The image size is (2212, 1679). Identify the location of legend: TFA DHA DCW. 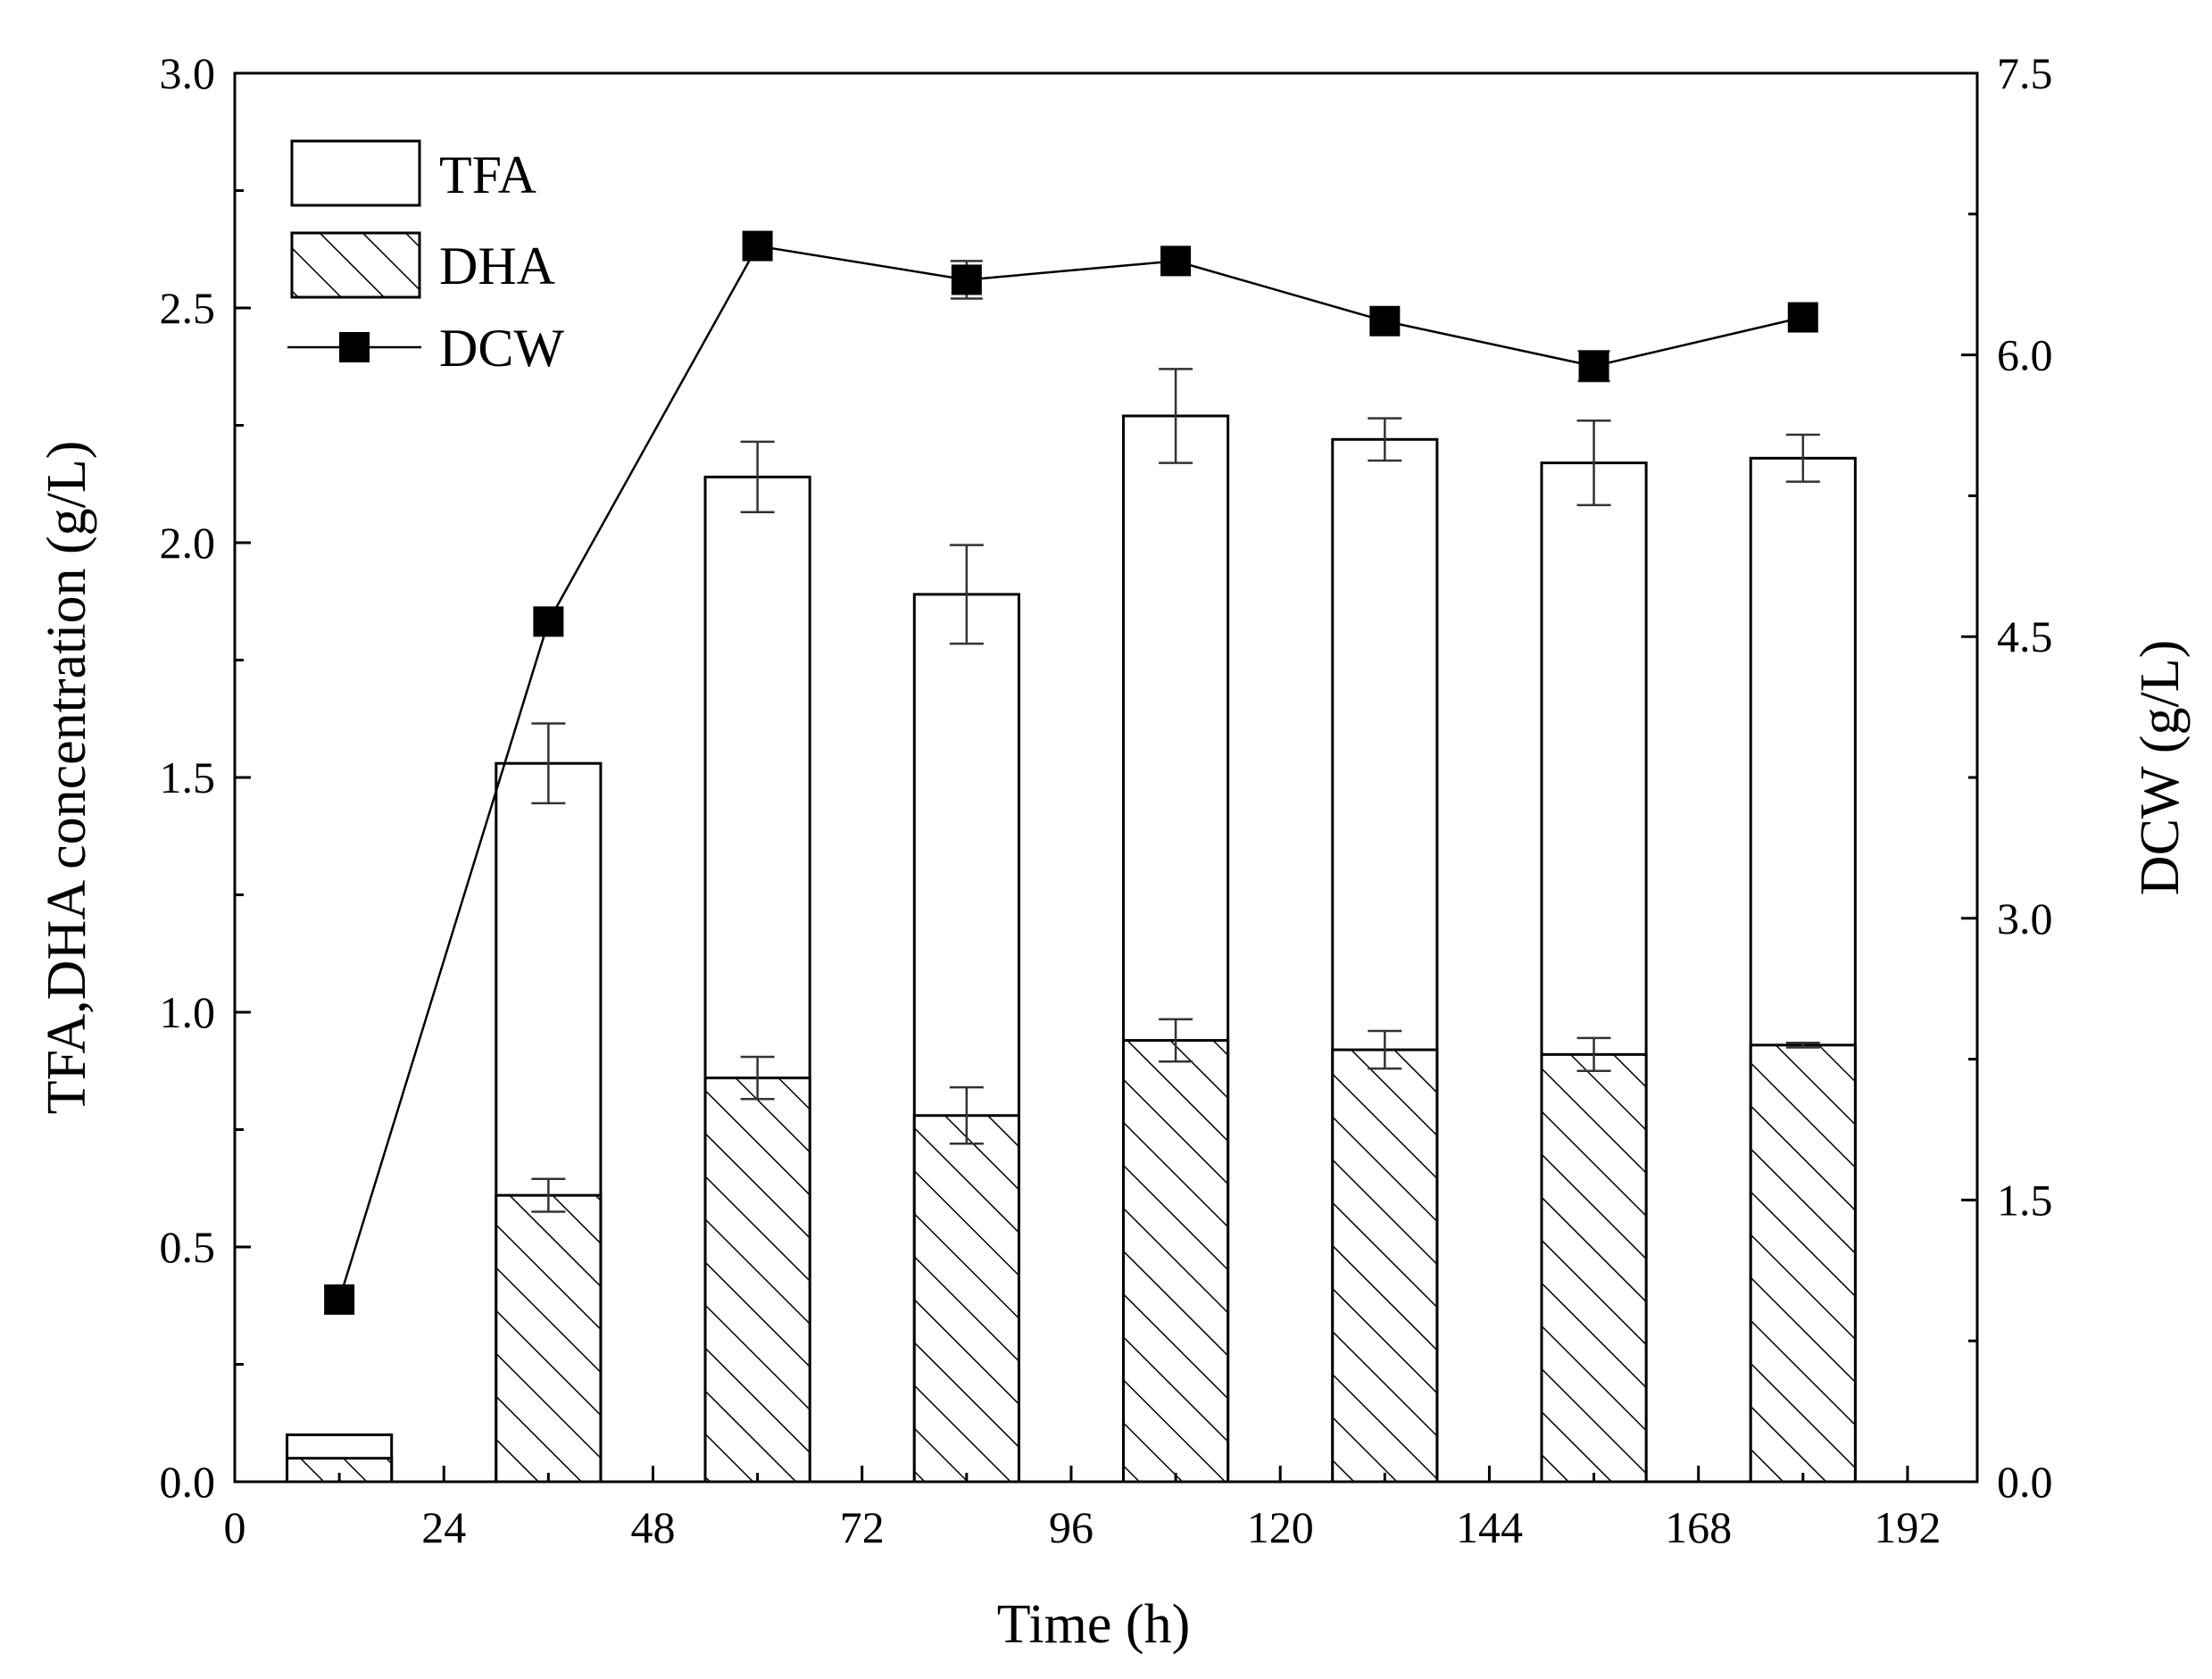
(425, 258).